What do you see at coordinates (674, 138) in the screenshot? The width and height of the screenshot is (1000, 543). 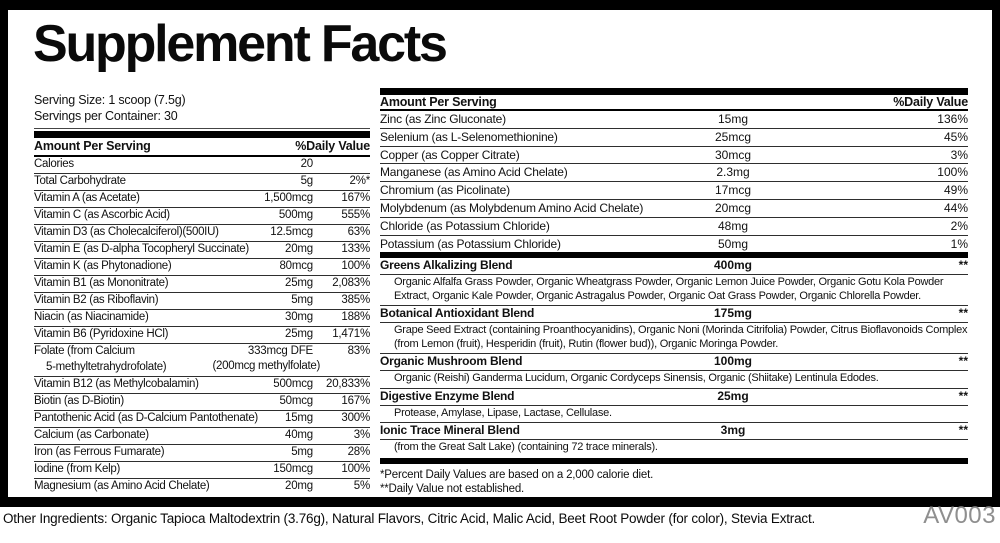 I see `table-row: Selenium (as L-Selenomethionine) 25mcg 45%` at bounding box center [674, 138].